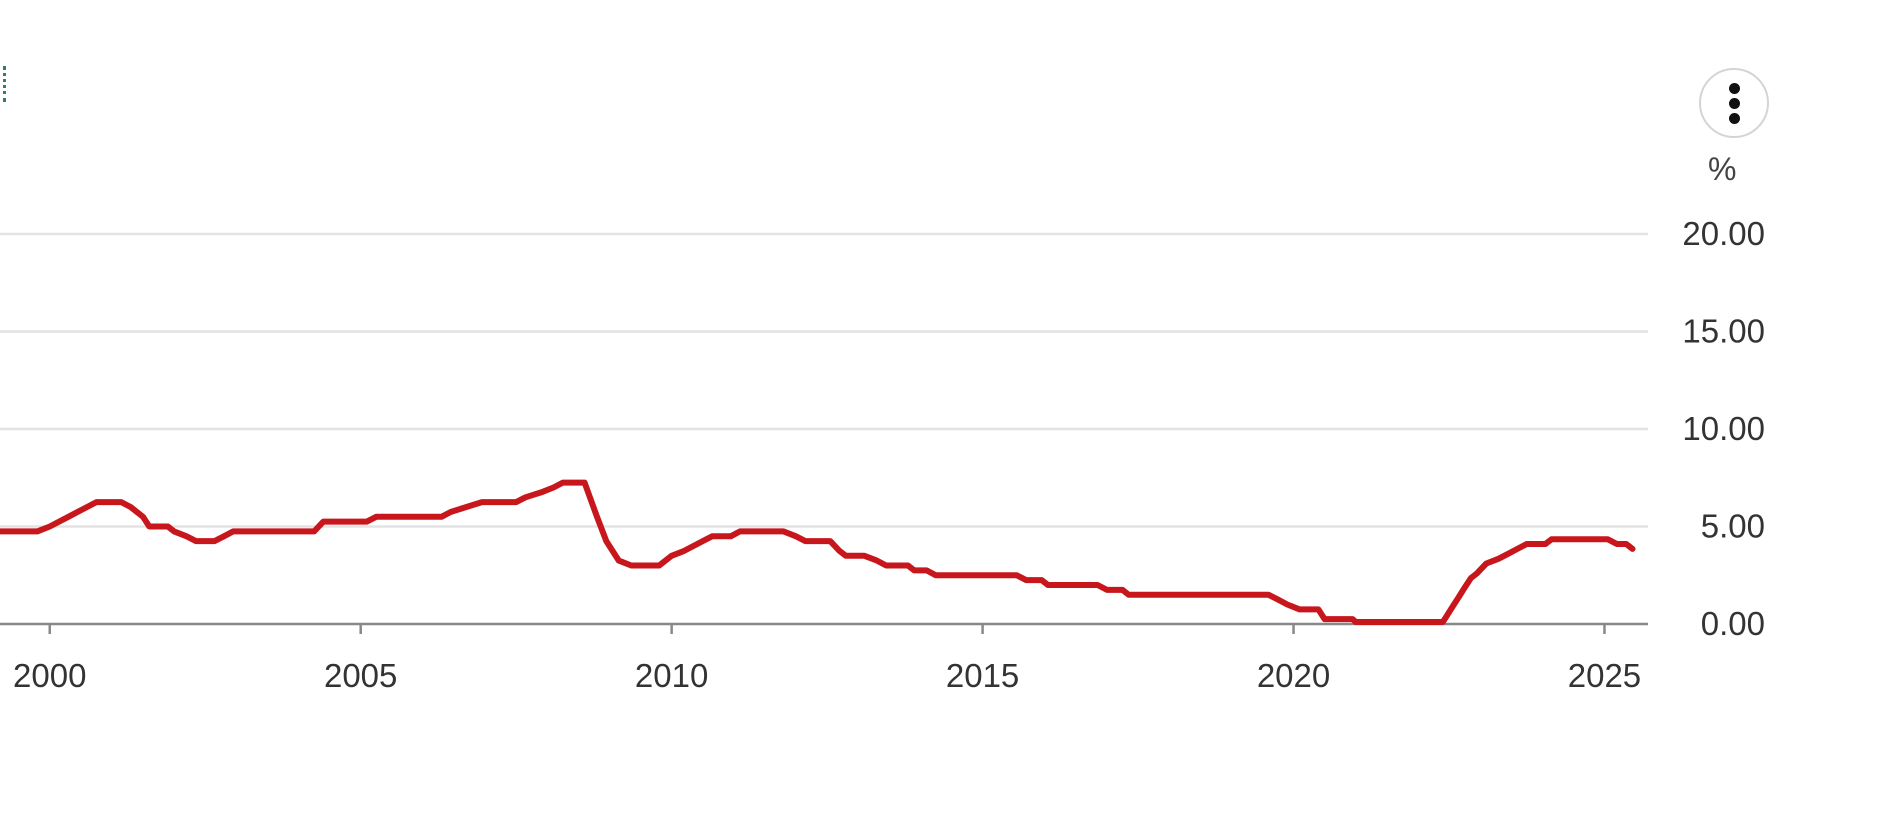 Image resolution: width=1900 pixels, height=815 pixels. What do you see at coordinates (1723, 331) in the screenshot?
I see `y-tick-label: 15.00` at bounding box center [1723, 331].